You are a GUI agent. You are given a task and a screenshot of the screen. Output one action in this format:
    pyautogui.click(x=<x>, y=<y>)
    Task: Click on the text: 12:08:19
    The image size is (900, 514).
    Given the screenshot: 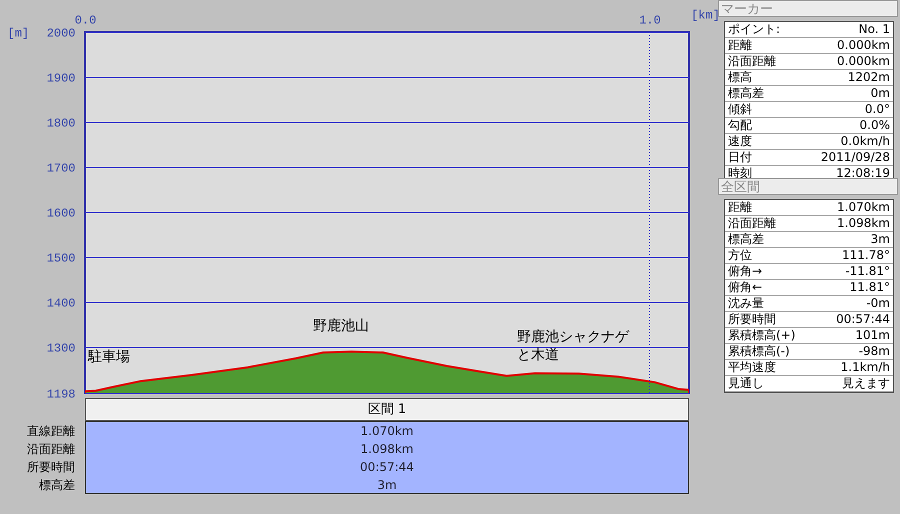 What is the action you would take?
    pyautogui.click(x=863, y=173)
    